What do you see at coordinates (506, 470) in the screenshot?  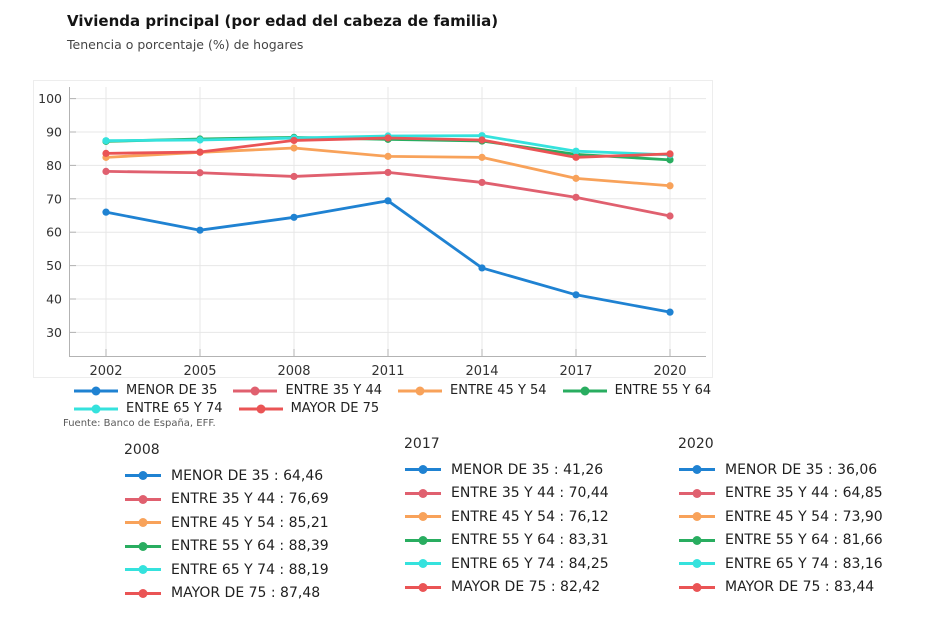 I see `detail-item-menor-de-35: MENOR DE 35 : 41,26` at bounding box center [506, 470].